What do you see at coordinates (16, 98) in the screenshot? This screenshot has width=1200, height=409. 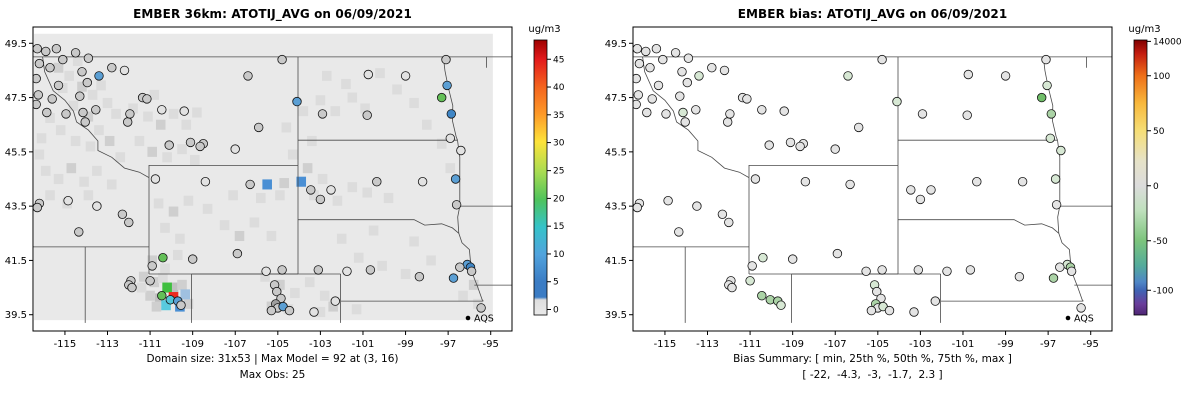 I see `svg-text: 47.5` at bounding box center [16, 98].